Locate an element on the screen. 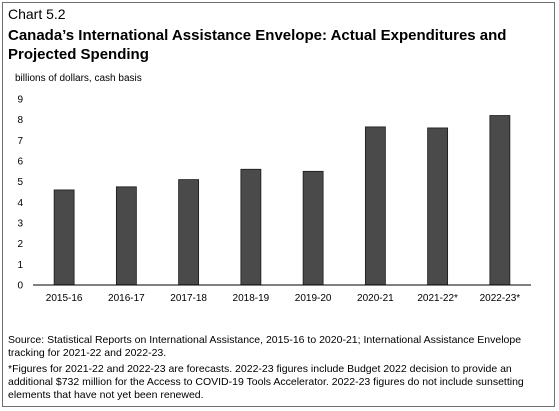  y-tick-label: 8 is located at coordinates (20, 120).